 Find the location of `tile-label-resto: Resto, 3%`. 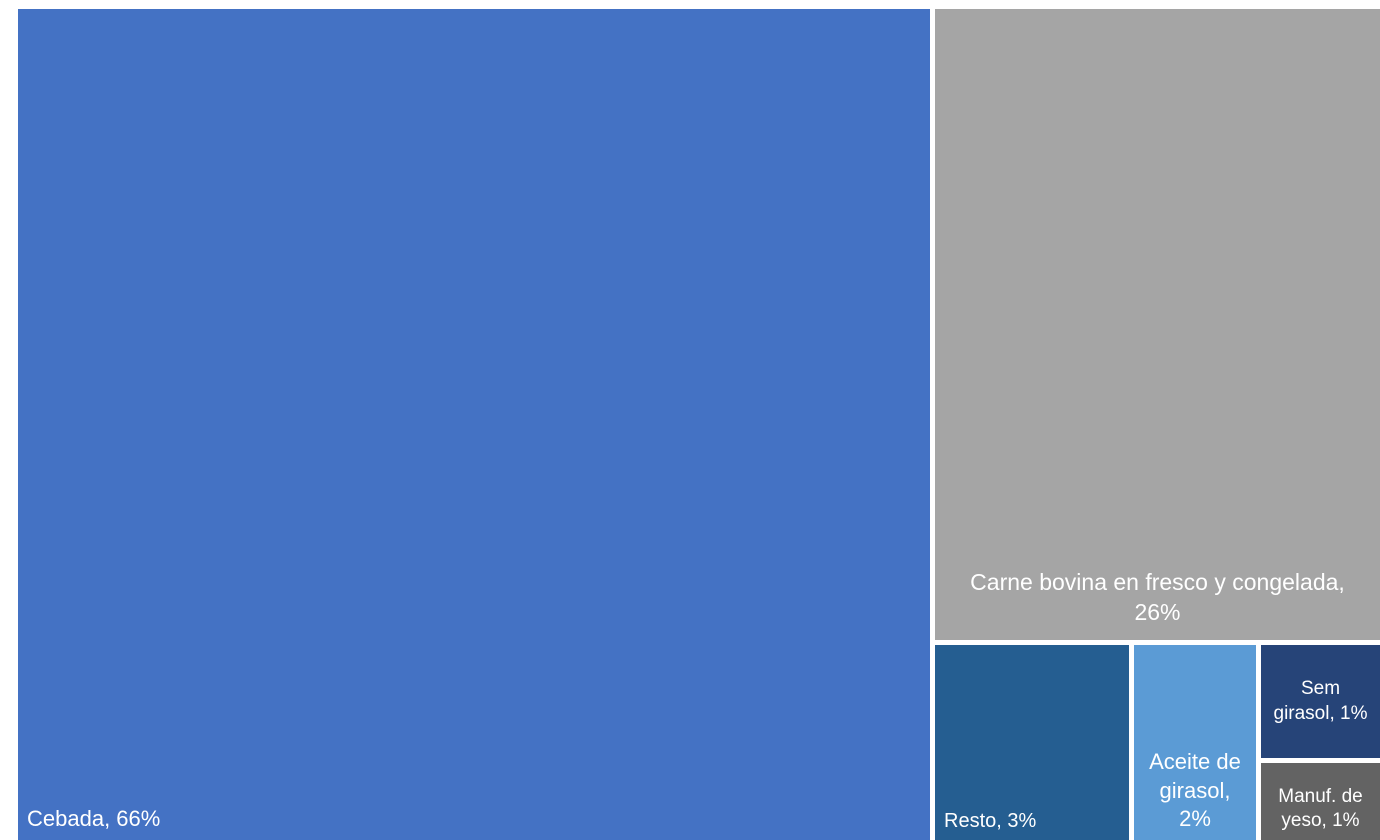

tile-label-resto: Resto, 3% is located at coordinates (990, 821).